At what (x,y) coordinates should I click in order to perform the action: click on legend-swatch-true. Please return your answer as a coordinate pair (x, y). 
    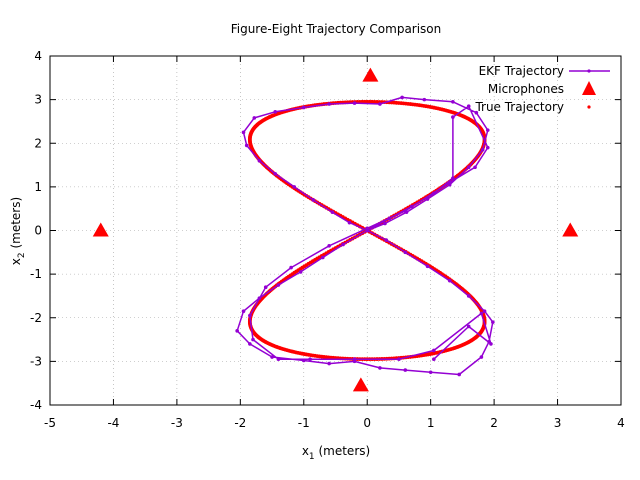
    Looking at the image, I should click on (589, 107).